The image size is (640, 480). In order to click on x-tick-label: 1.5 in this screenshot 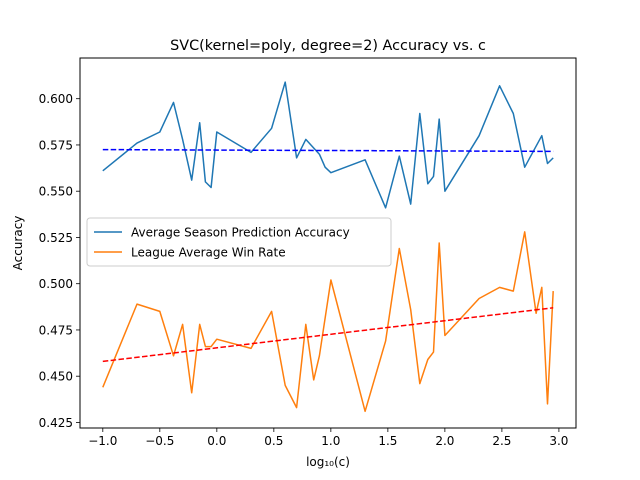, I will do `click(387, 441)`.